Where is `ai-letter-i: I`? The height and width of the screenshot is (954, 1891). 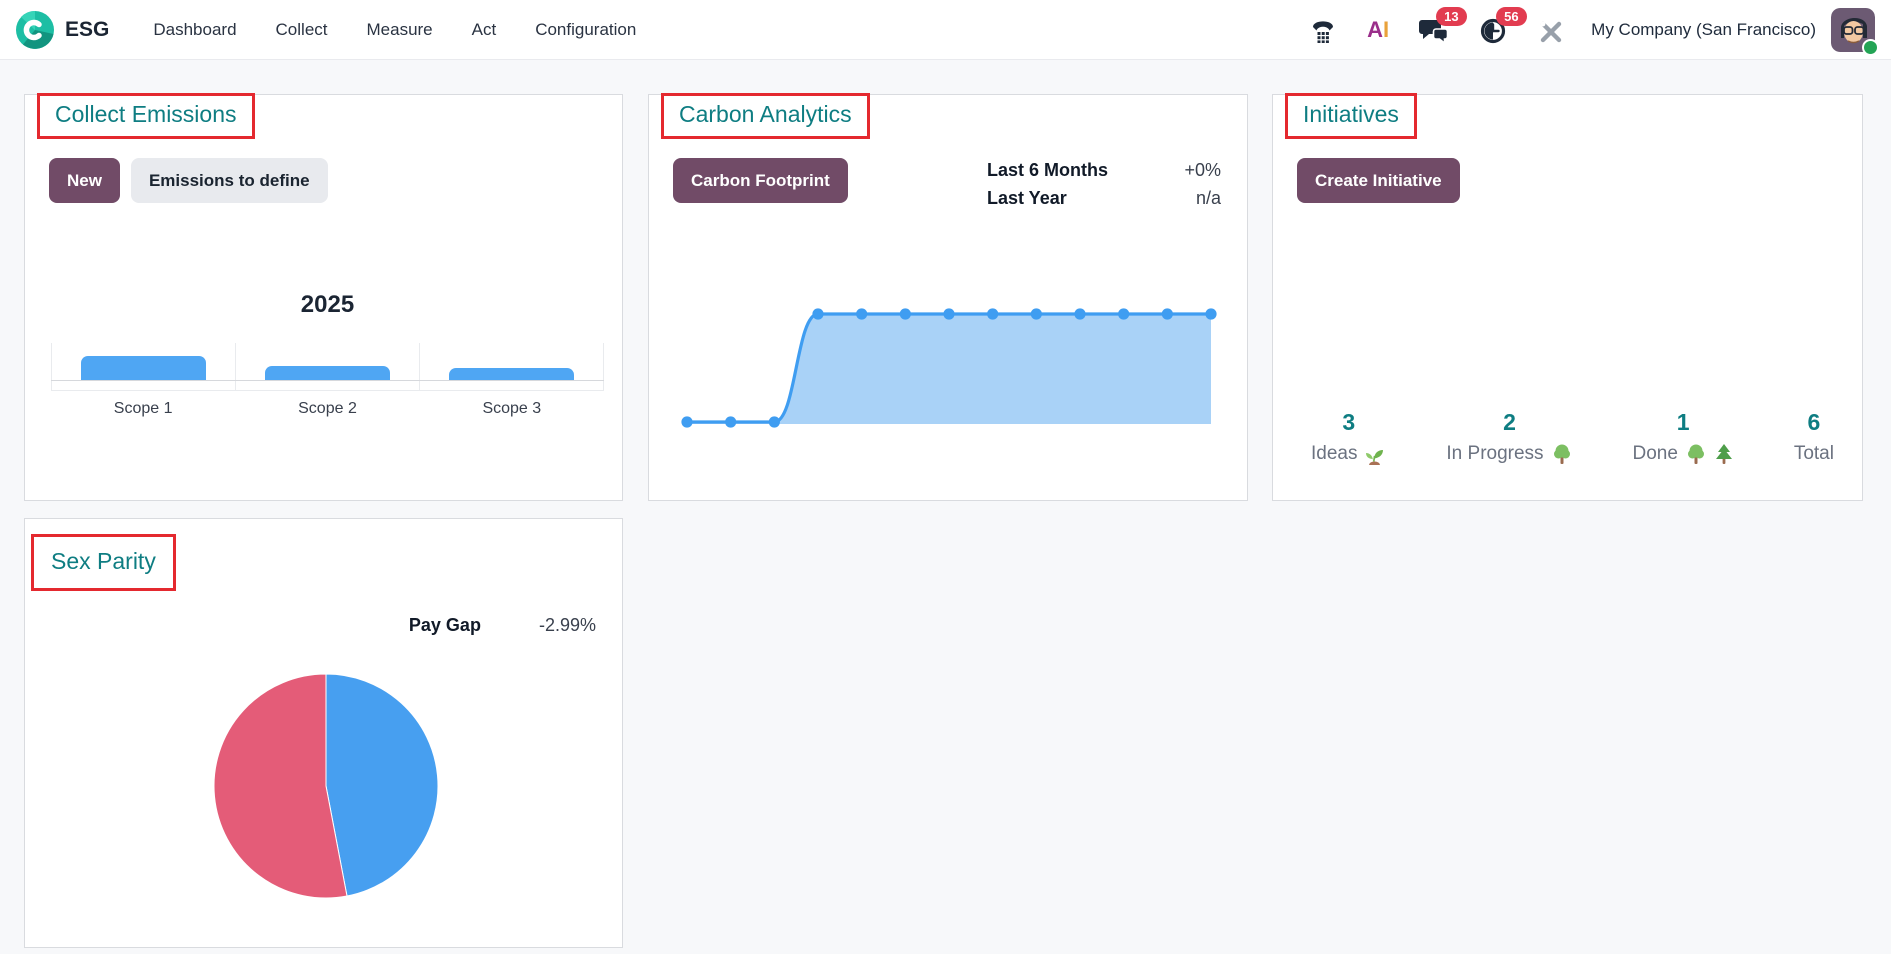
ai-letter-i: I is located at coordinates (1386, 29).